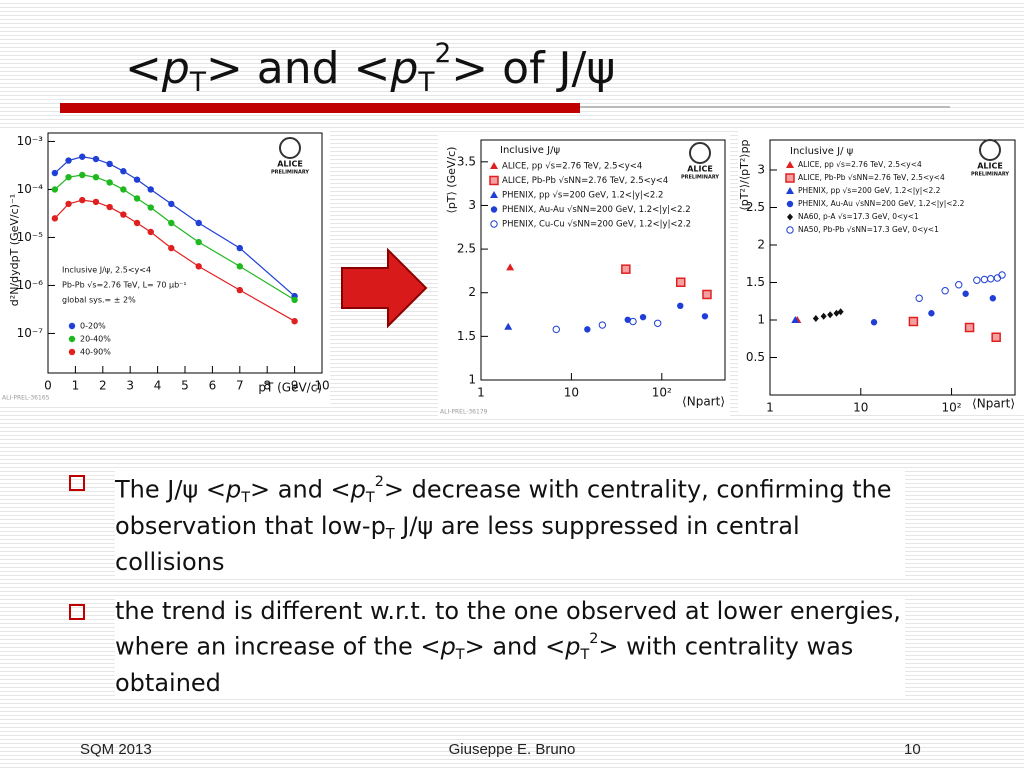 This screenshot has width=1024, height=768. Describe the element at coordinates (755, 282) in the screenshot. I see `y-tick-label: 1.5` at that location.